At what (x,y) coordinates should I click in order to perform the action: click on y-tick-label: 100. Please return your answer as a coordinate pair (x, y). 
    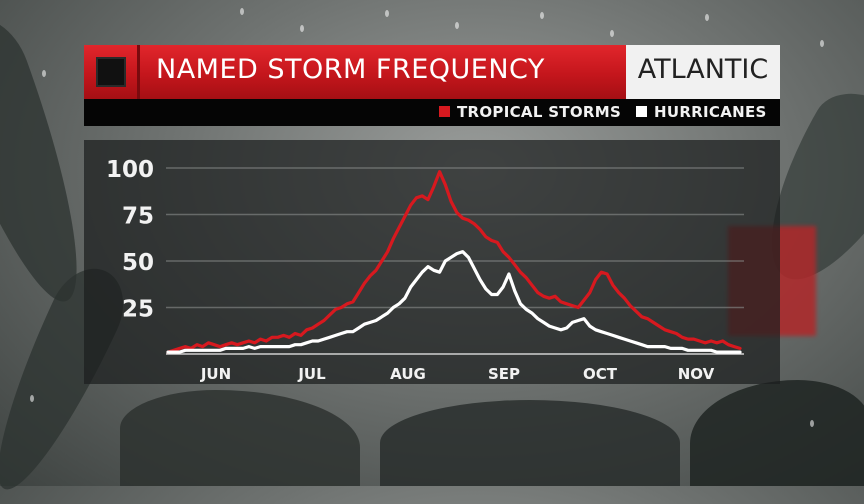
    Looking at the image, I should click on (130, 170).